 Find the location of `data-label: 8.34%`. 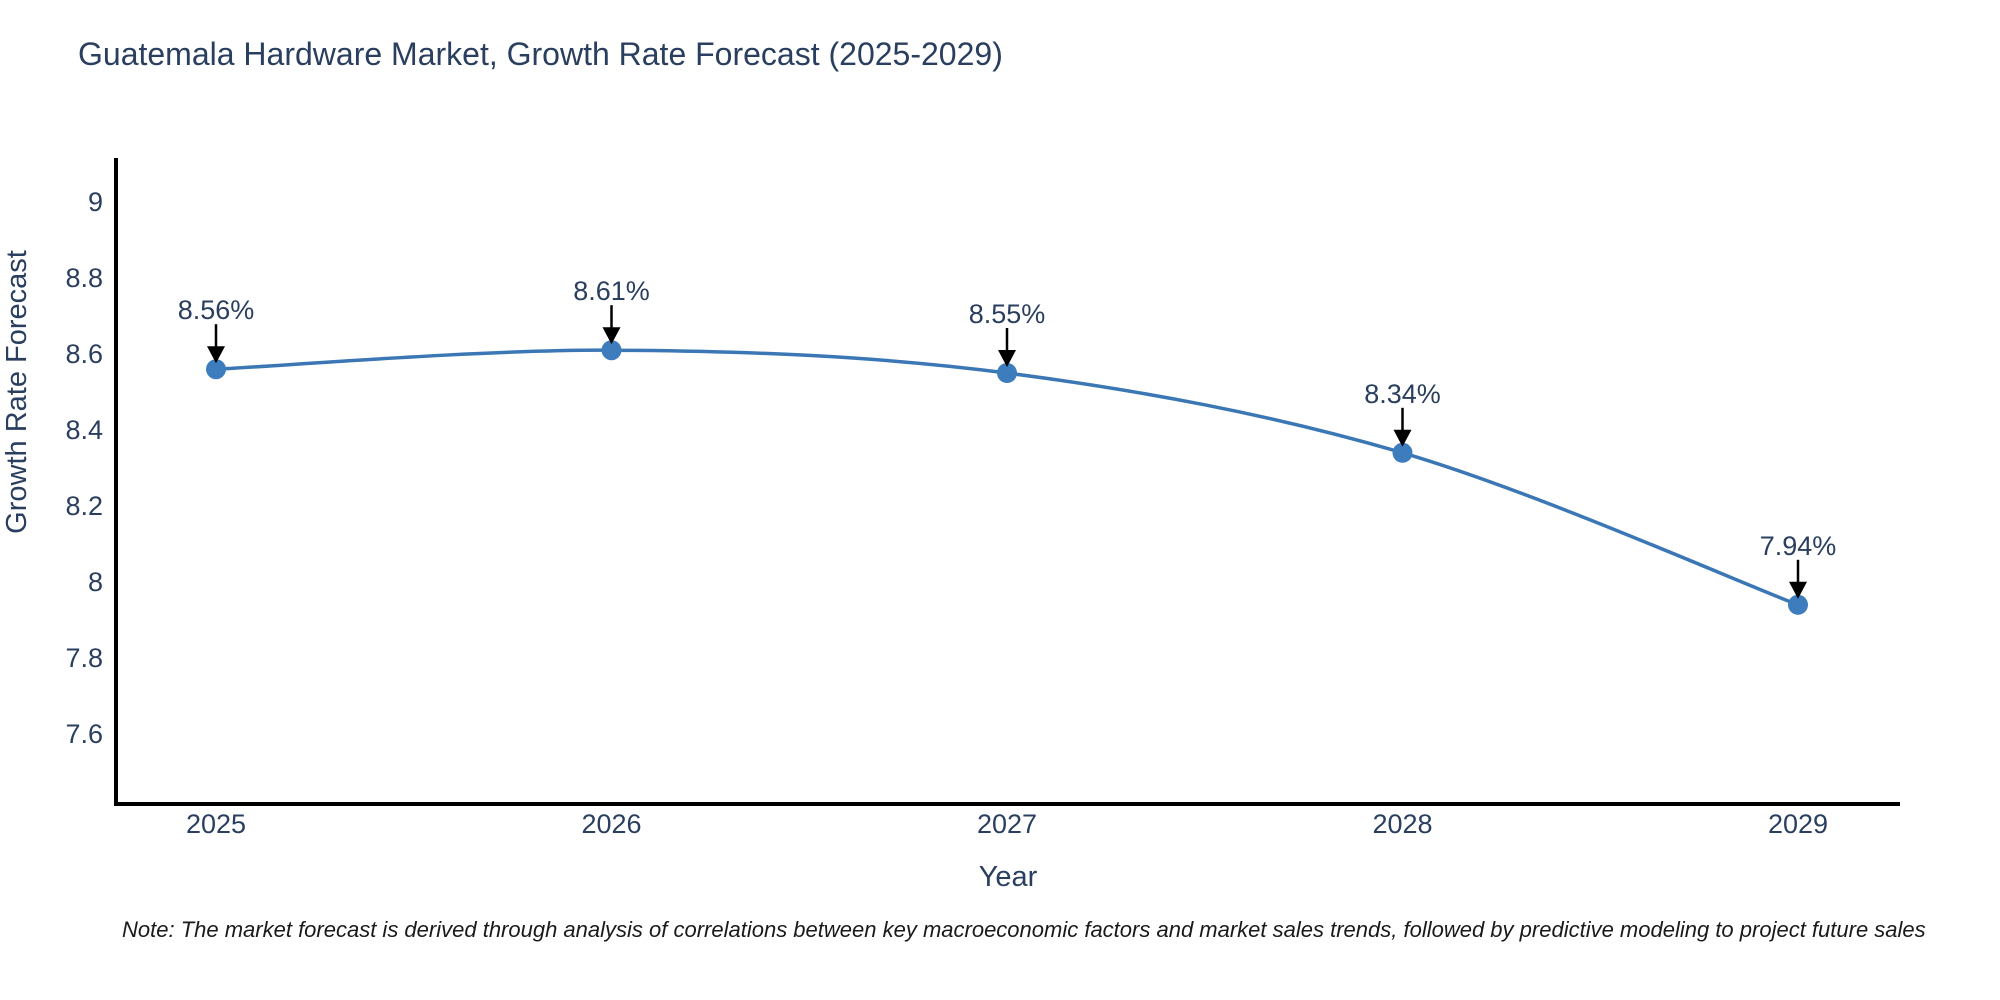

data-label: 8.34% is located at coordinates (1402, 394).